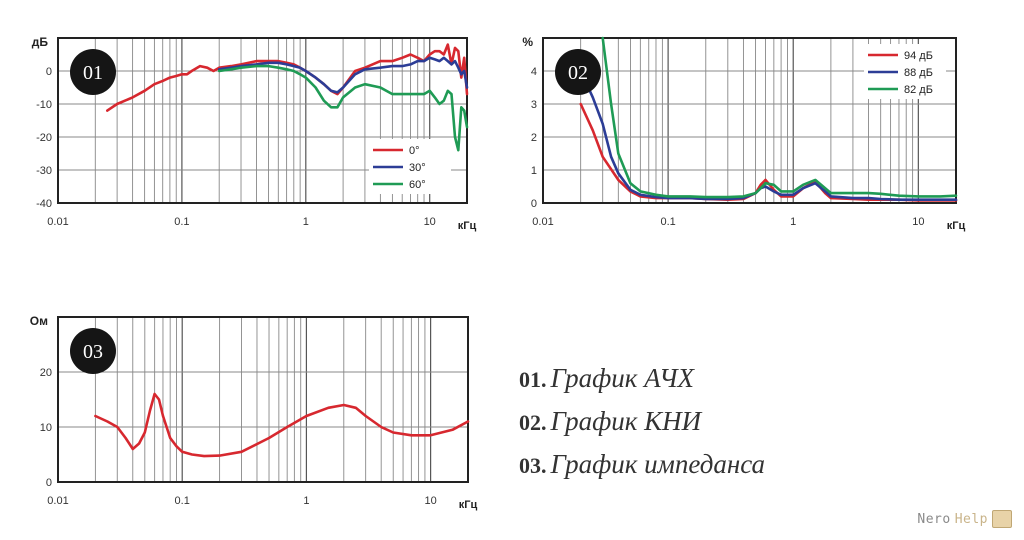 Image resolution: width=1024 pixels, height=540 pixels. I want to click on y-tick-label: 2, so click(534, 138).